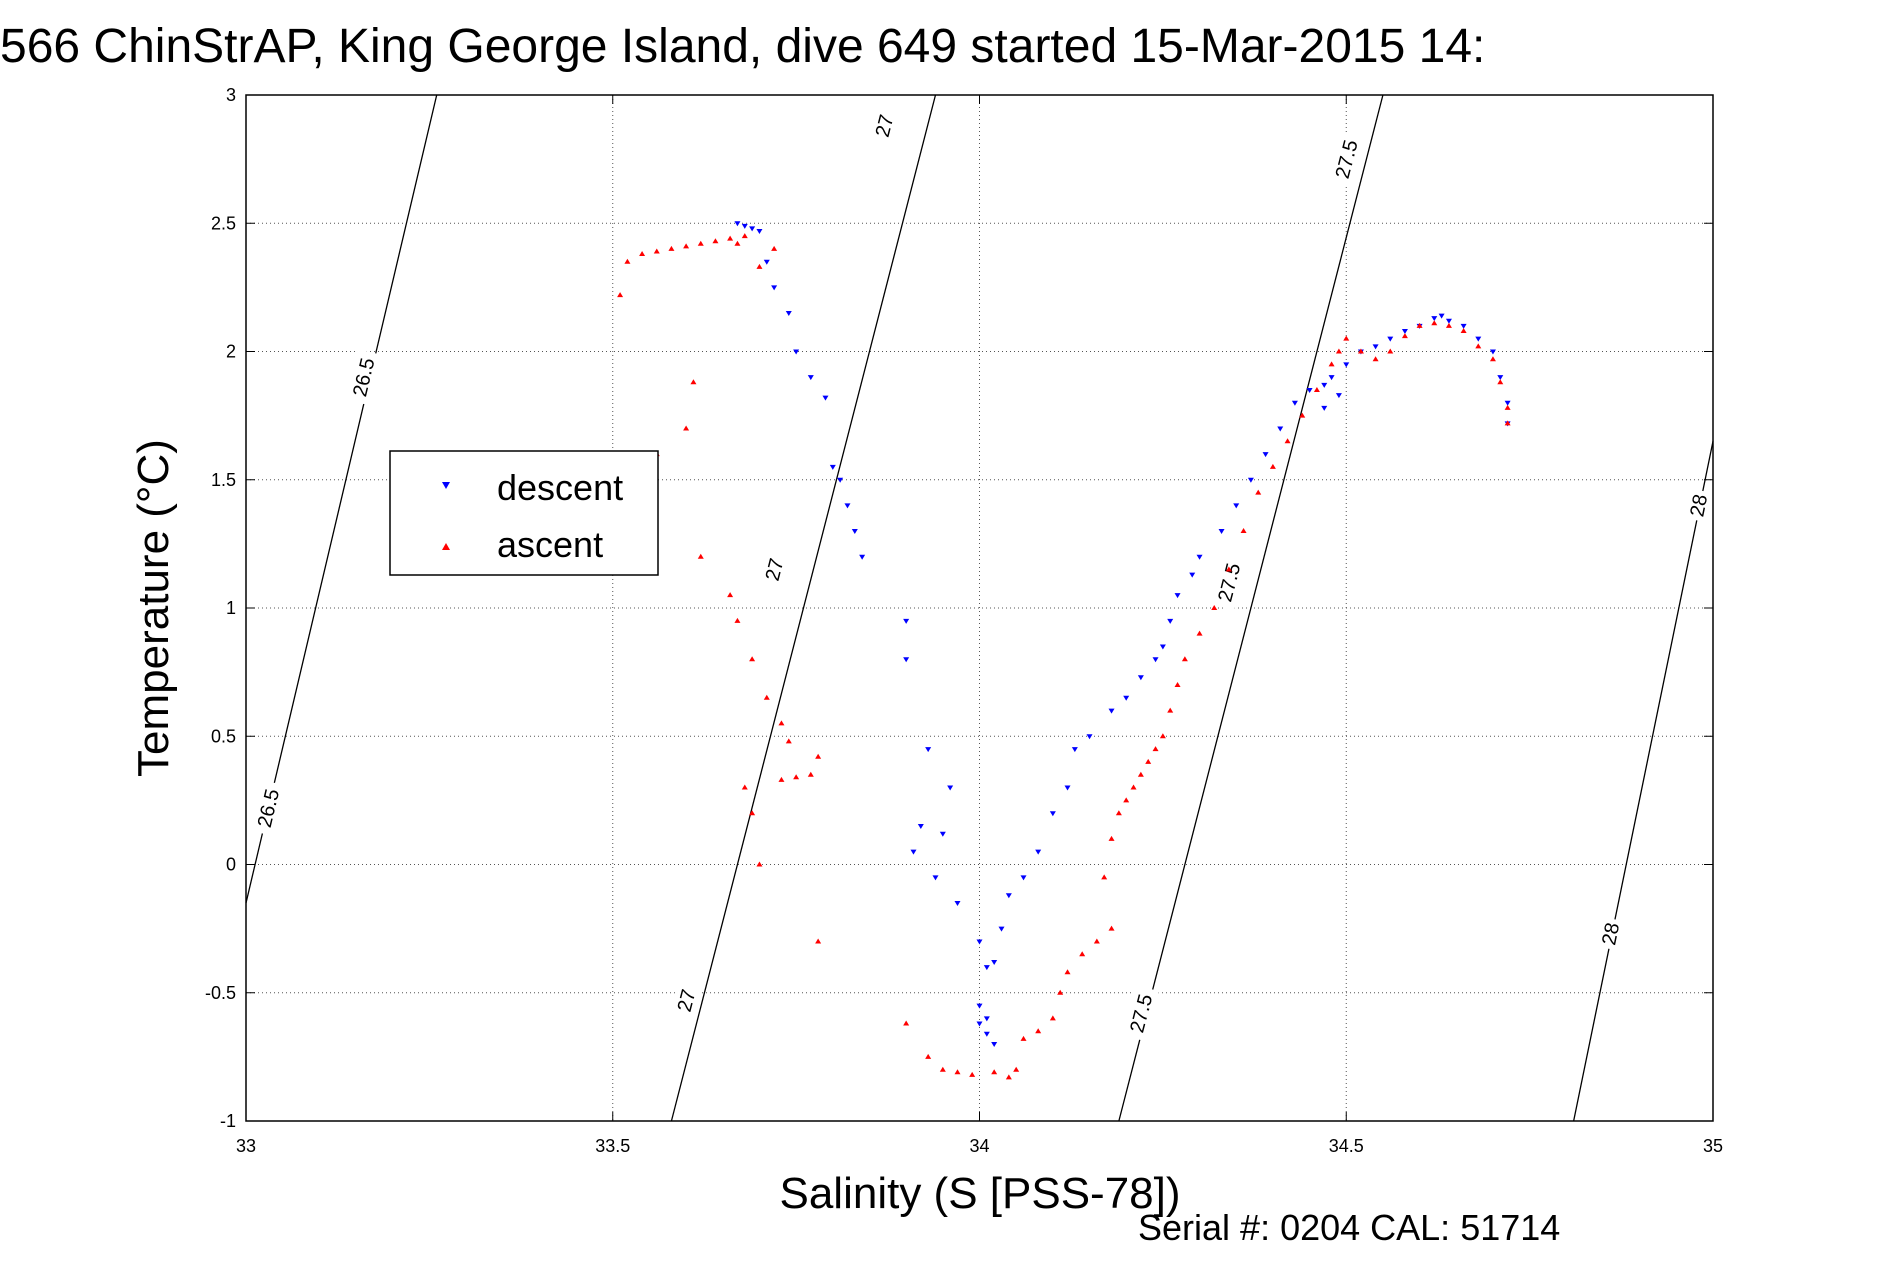 This screenshot has width=1891, height=1262. What do you see at coordinates (1713, 1146) in the screenshot?
I see `x-tick-label: 35` at bounding box center [1713, 1146].